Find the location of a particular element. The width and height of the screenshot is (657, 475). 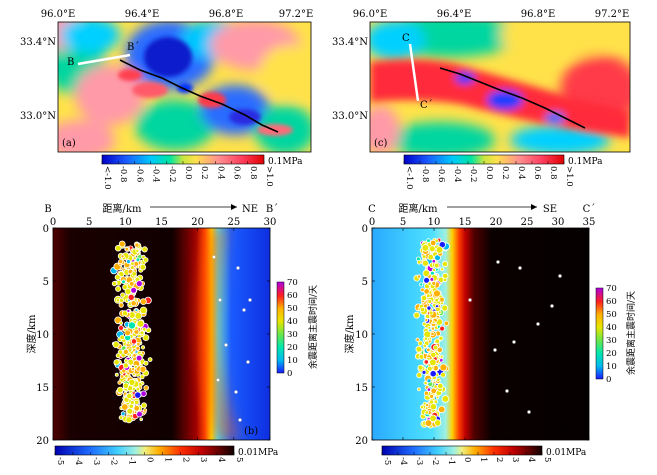

profile-line-c is located at coordinates (414, 72).